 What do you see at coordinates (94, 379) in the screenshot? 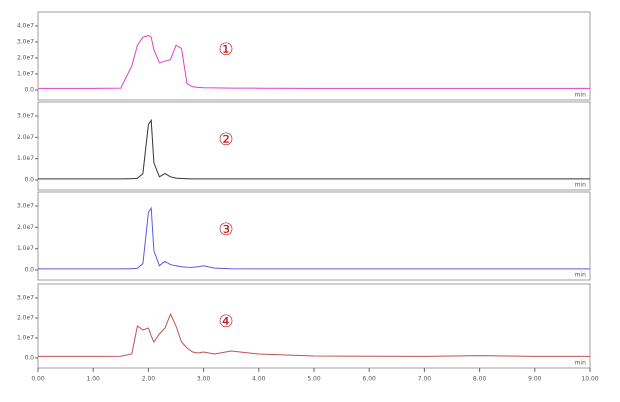
I see `x-tick-label: 1.00` at bounding box center [94, 379].